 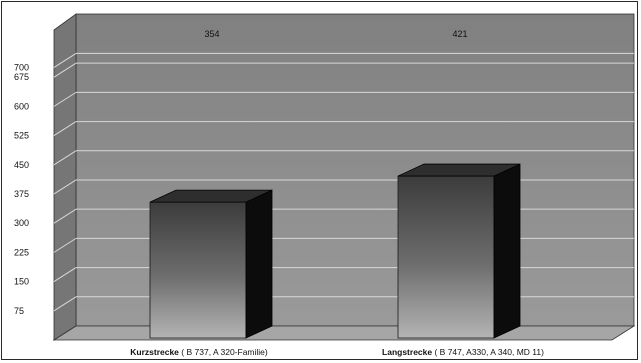 What do you see at coordinates (344, 333) in the screenshot?
I see `floor` at bounding box center [344, 333].